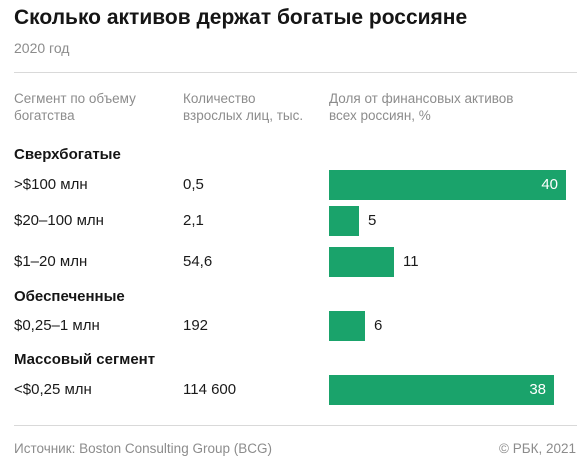  What do you see at coordinates (193, 184) in the screenshot?
I see `row-count-value: 0,5` at bounding box center [193, 184].